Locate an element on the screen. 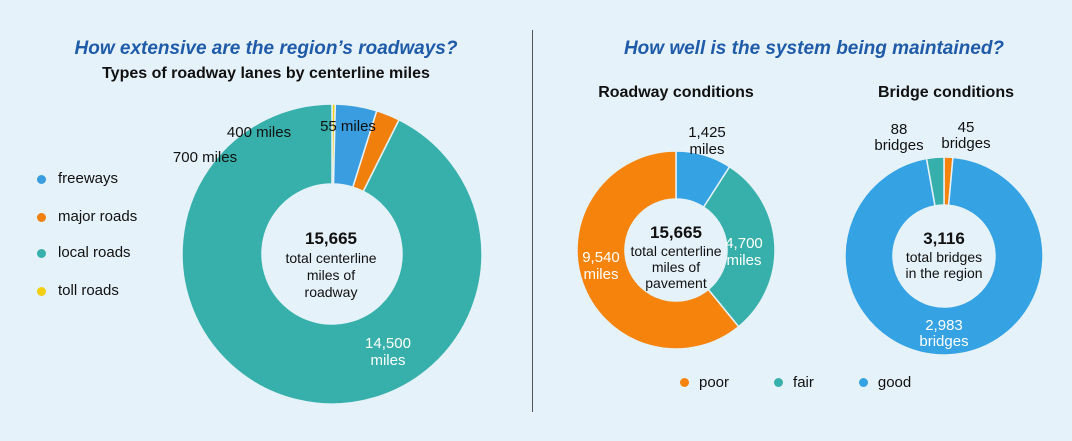  center-caption-line: in the region is located at coordinates (943, 273).